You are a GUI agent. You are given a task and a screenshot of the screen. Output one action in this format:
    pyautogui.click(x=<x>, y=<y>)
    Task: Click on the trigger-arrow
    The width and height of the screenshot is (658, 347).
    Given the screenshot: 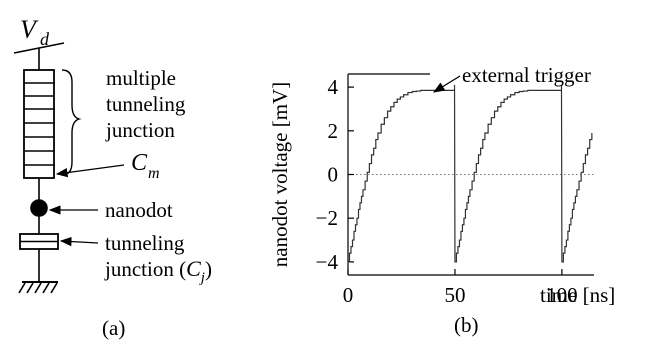 What is the action you would take?
    pyautogui.click(x=447, y=84)
    